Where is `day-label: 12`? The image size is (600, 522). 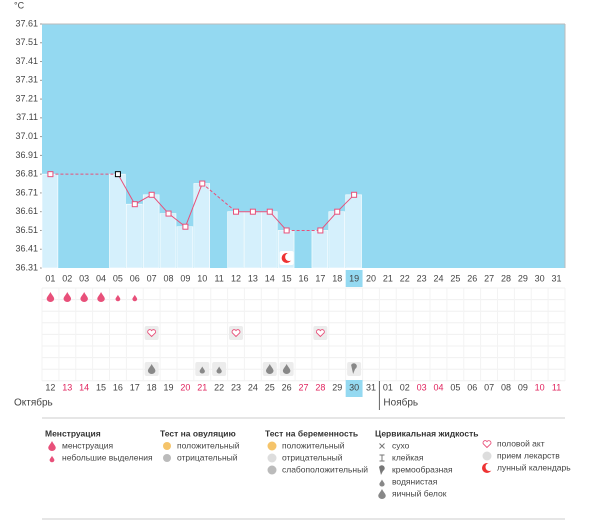
day-label: 12 is located at coordinates (236, 278).